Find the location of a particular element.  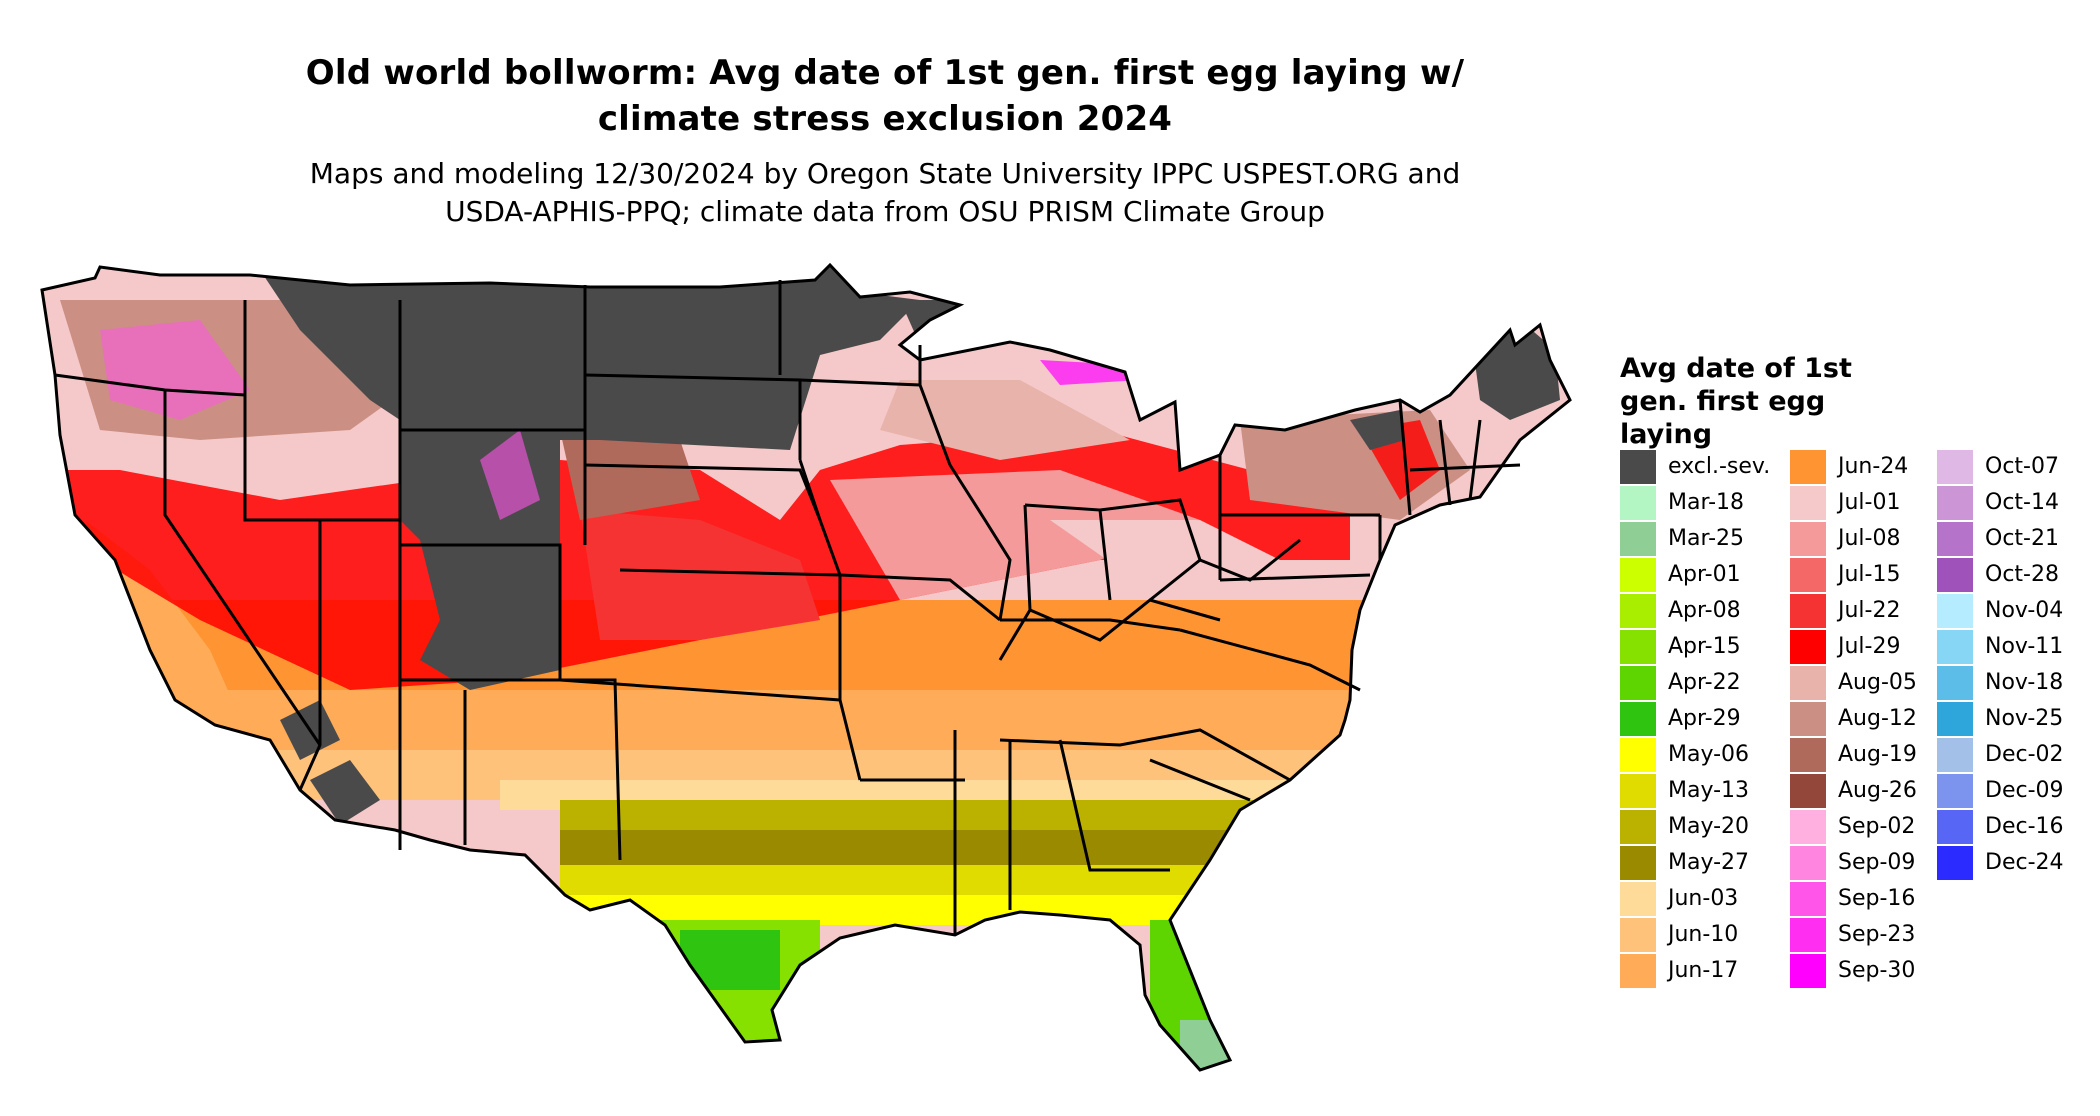

legend-label: Dec-16 is located at coordinates (2024, 826).